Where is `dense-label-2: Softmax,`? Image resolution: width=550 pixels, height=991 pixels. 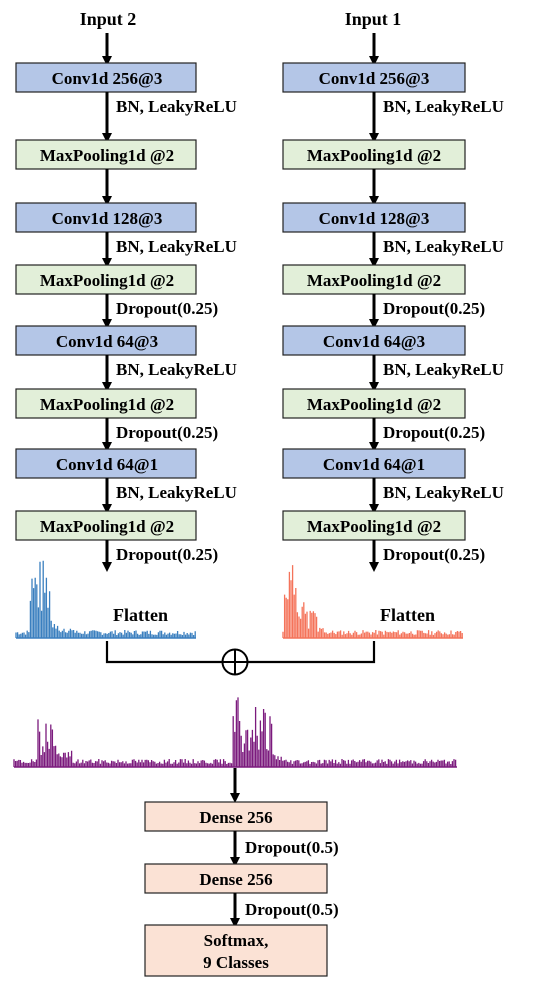
dense-label-2: Softmax, is located at coordinates (236, 940).